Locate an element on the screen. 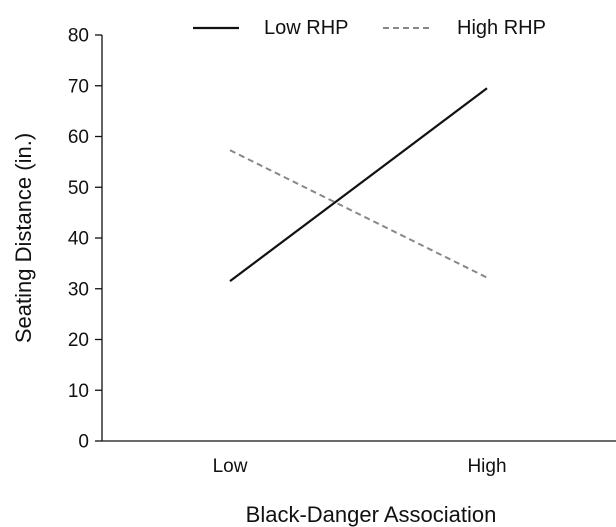  y-tick-label: 40 is located at coordinates (78, 239).